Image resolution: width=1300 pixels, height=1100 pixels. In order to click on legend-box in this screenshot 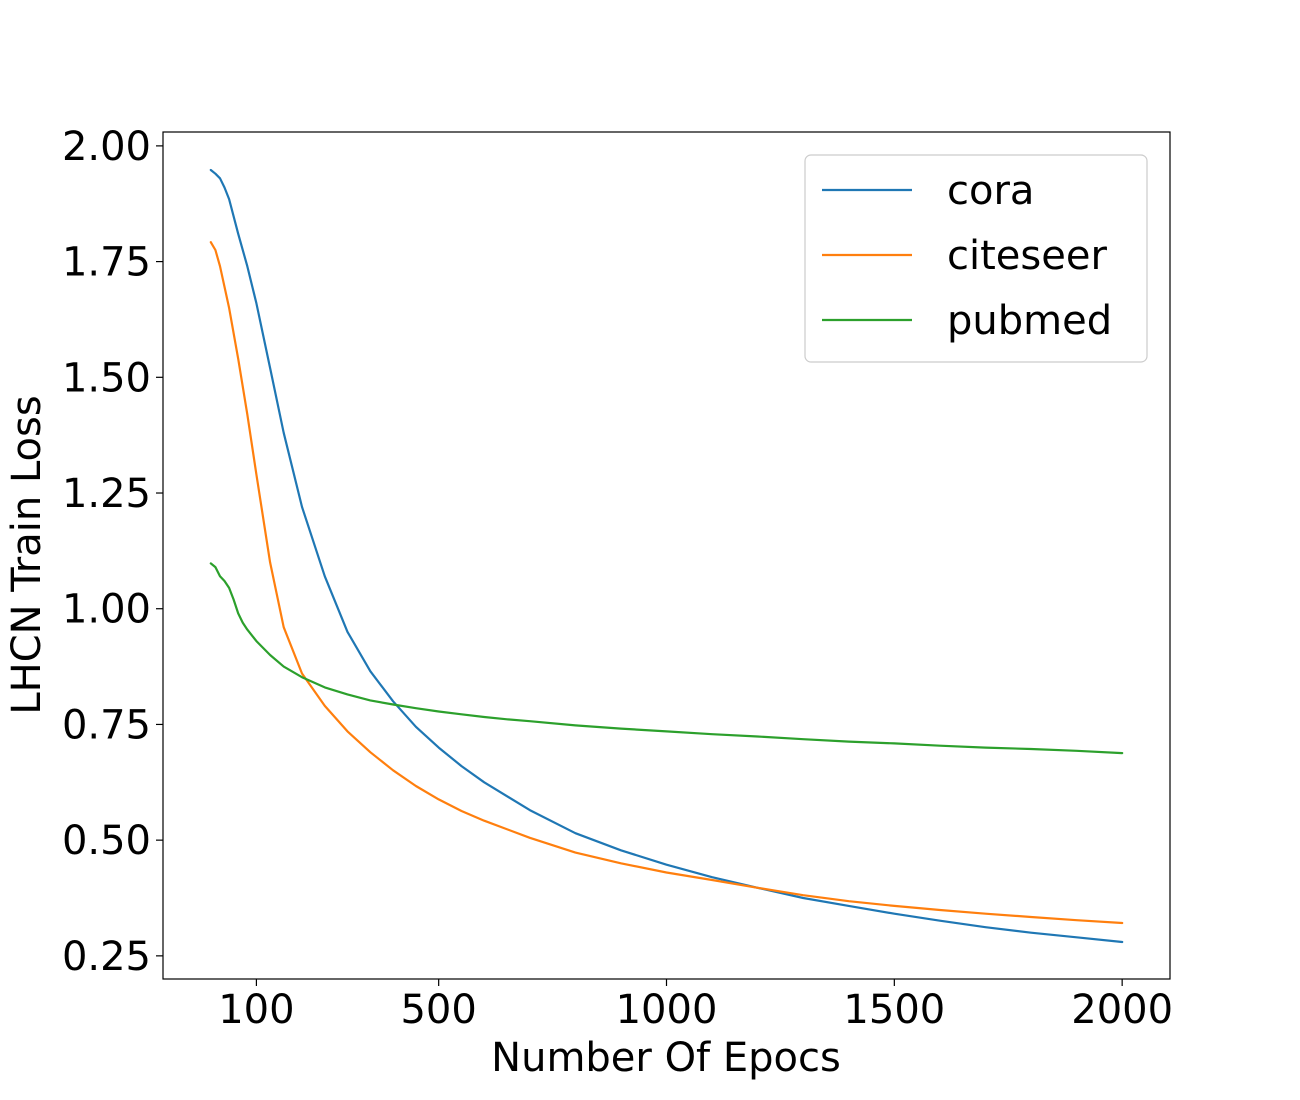, I will do `click(976, 258)`.